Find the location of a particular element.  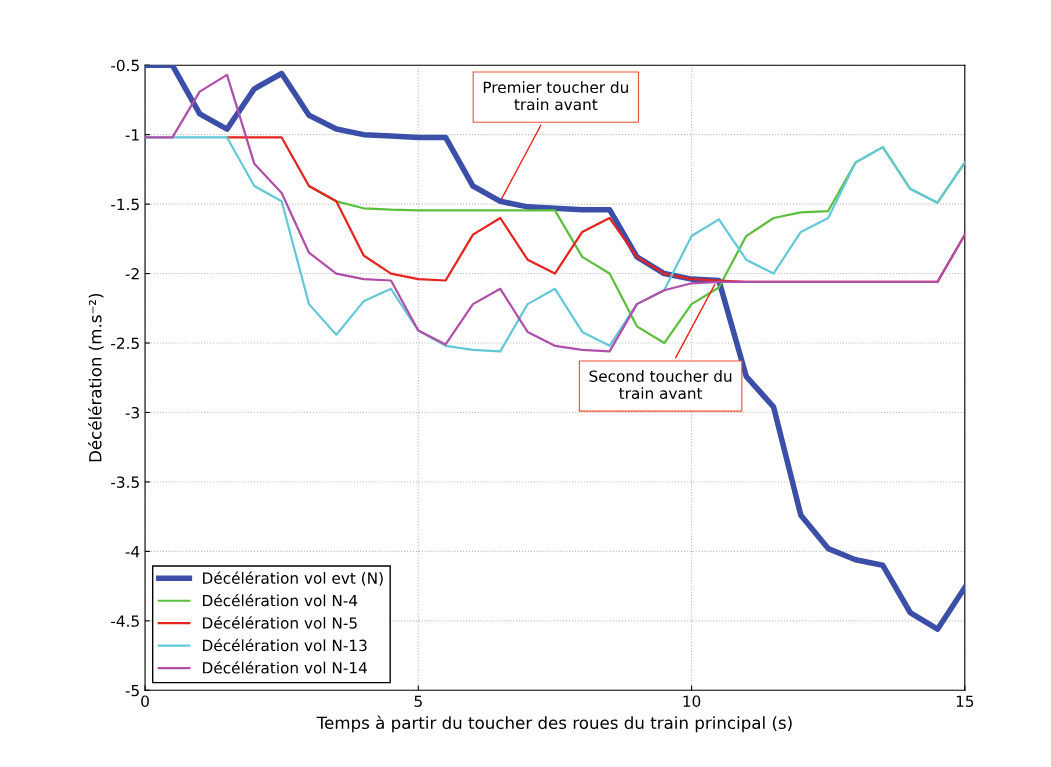

annotation: Premier toucher du train avant is located at coordinates (555, 96).